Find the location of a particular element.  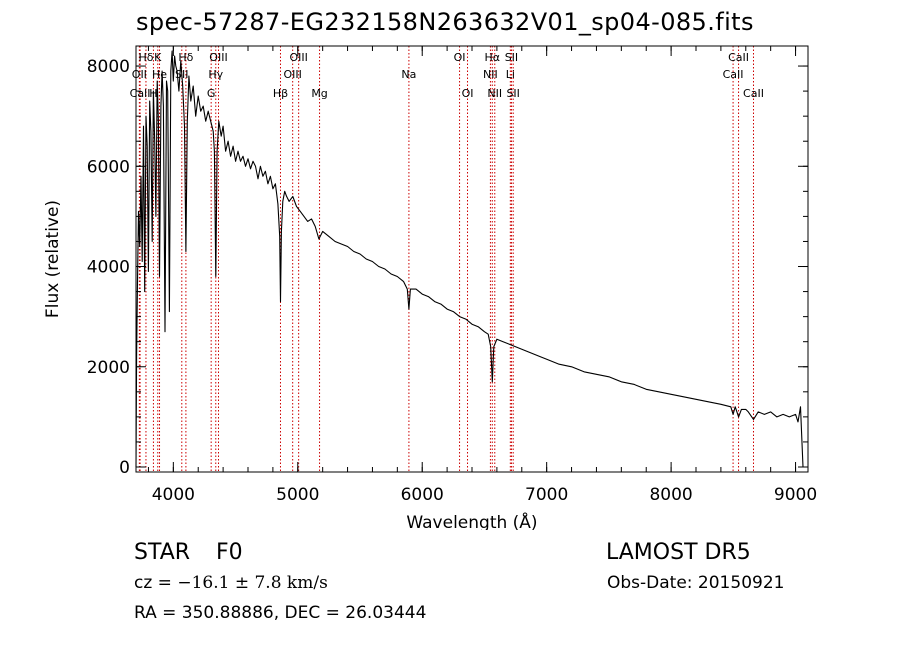

line-label-9: Hγ is located at coordinates (215, 74).